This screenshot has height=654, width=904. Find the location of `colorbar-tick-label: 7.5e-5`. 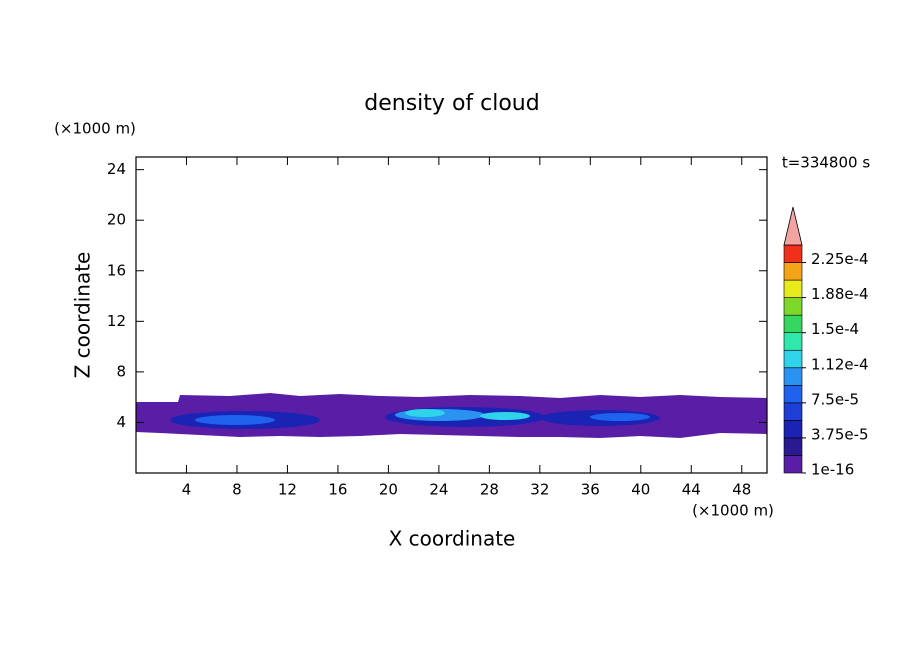

colorbar-tick-label: 7.5e-5 is located at coordinates (835, 399).